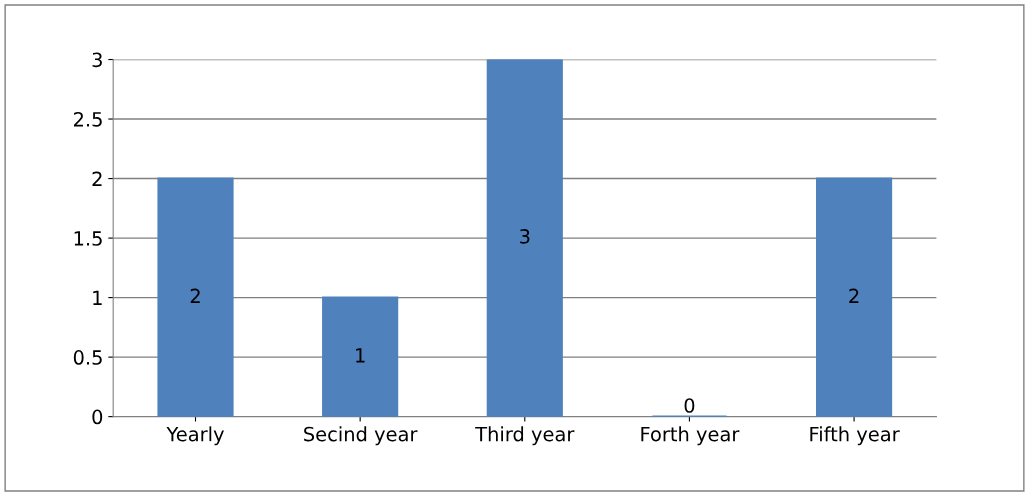 Image resolution: width=1029 pixels, height=496 pixels. Describe the element at coordinates (525, 236) in the screenshot. I see `data-label: 3` at that location.